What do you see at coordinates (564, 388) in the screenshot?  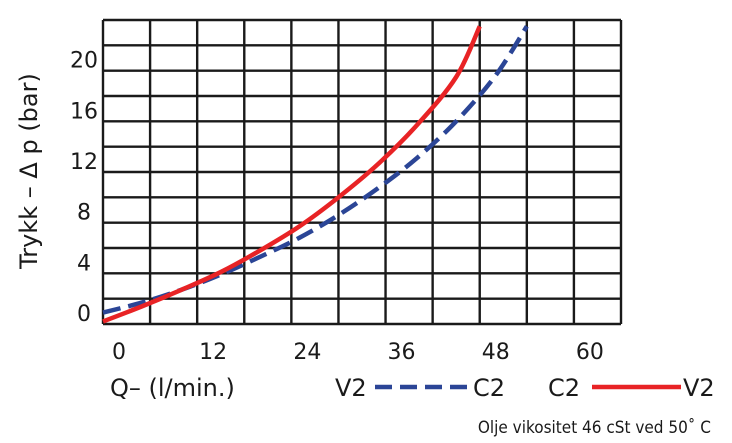 I see `legend-c2b-label: C2` at bounding box center [564, 388].